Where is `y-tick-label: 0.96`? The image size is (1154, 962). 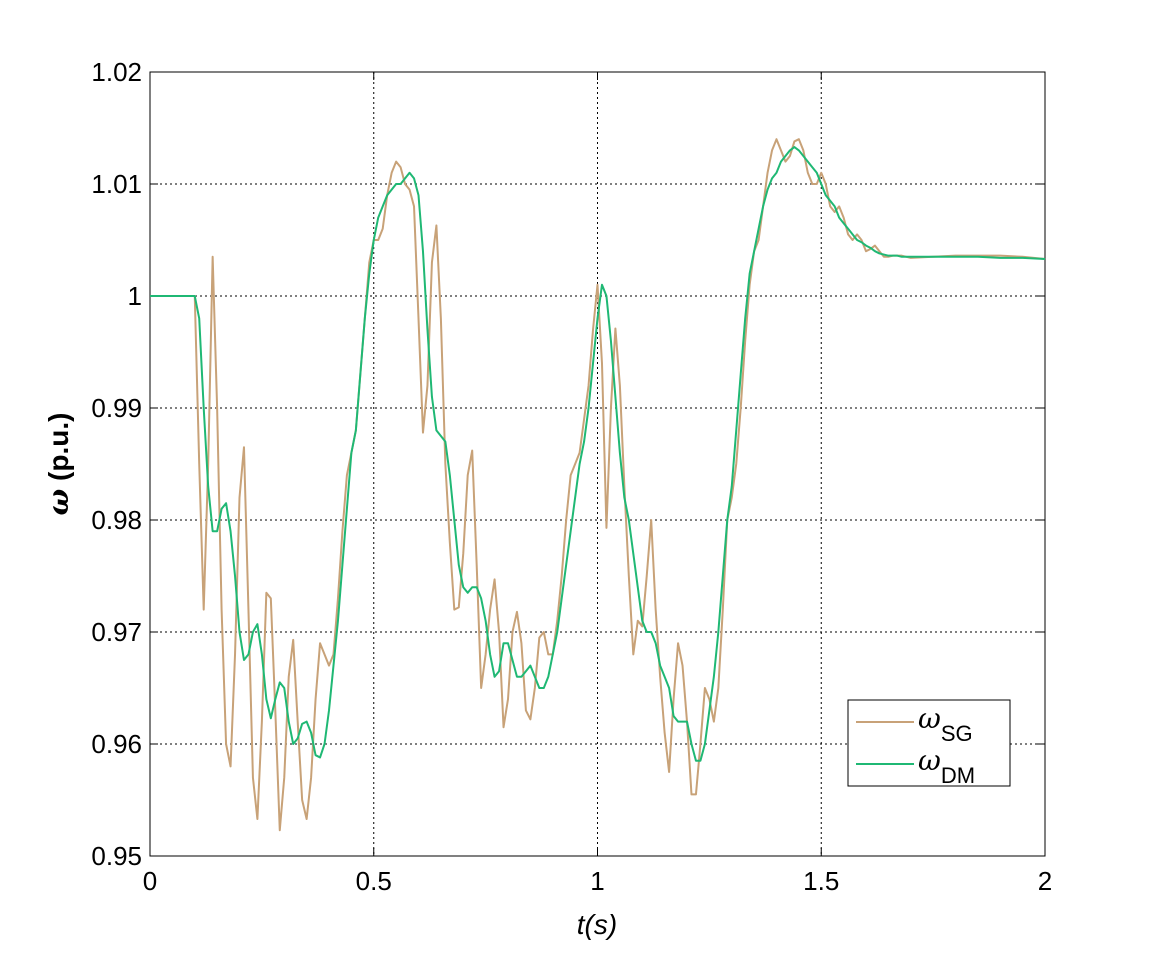
y-tick-label: 0.96 is located at coordinates (116, 744).